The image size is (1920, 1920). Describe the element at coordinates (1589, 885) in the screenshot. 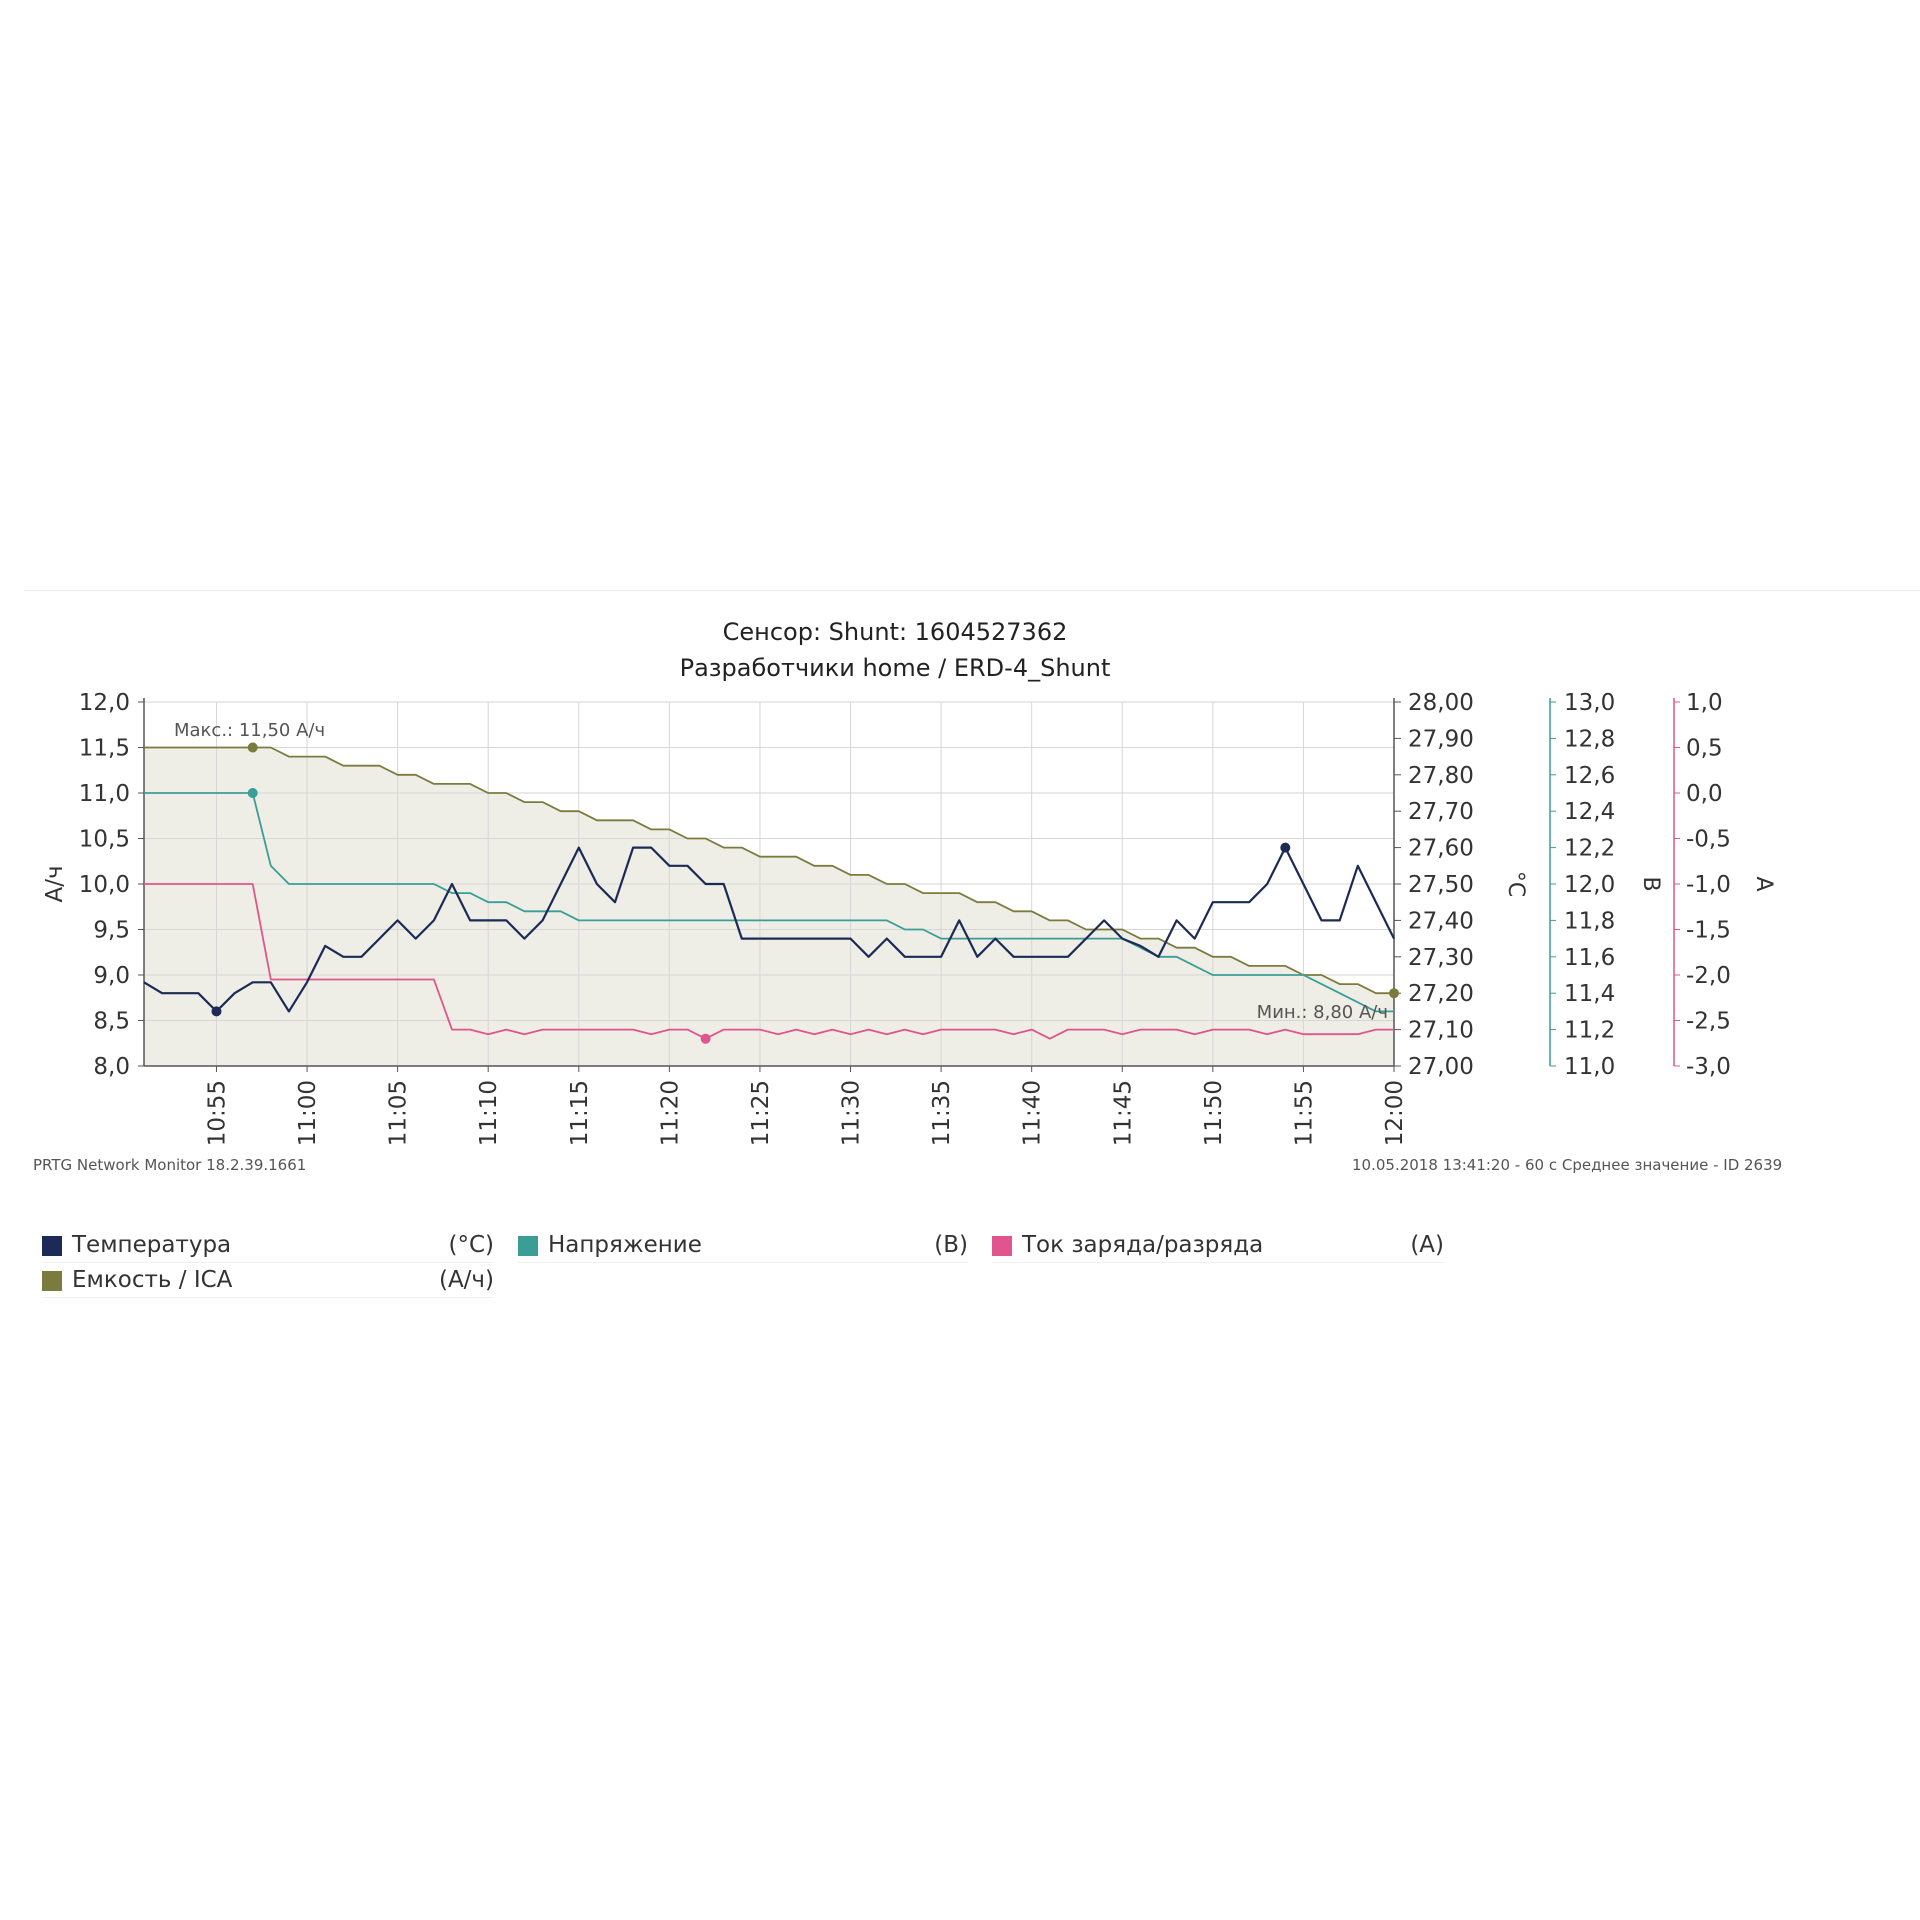

I see `voltage-tick-label: 12,0` at that location.